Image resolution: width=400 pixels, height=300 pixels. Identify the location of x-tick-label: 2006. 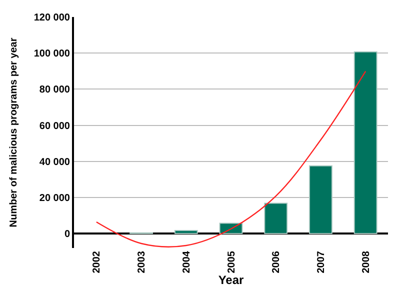
(276, 262).